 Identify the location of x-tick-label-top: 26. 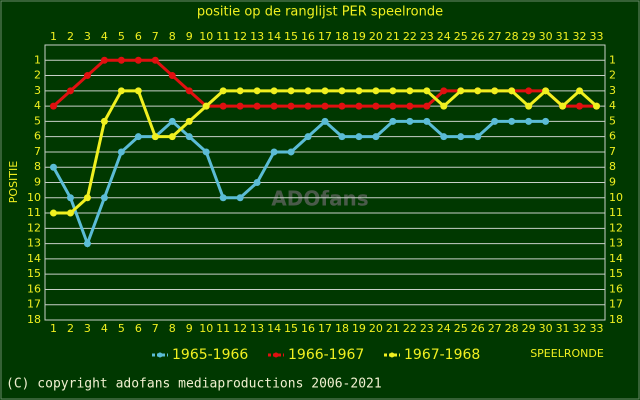
(478, 36).